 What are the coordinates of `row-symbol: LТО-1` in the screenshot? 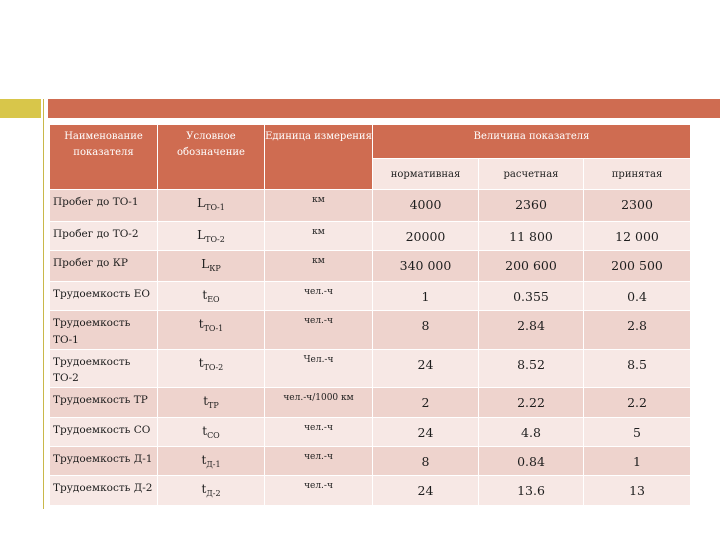 It's located at (211, 205).